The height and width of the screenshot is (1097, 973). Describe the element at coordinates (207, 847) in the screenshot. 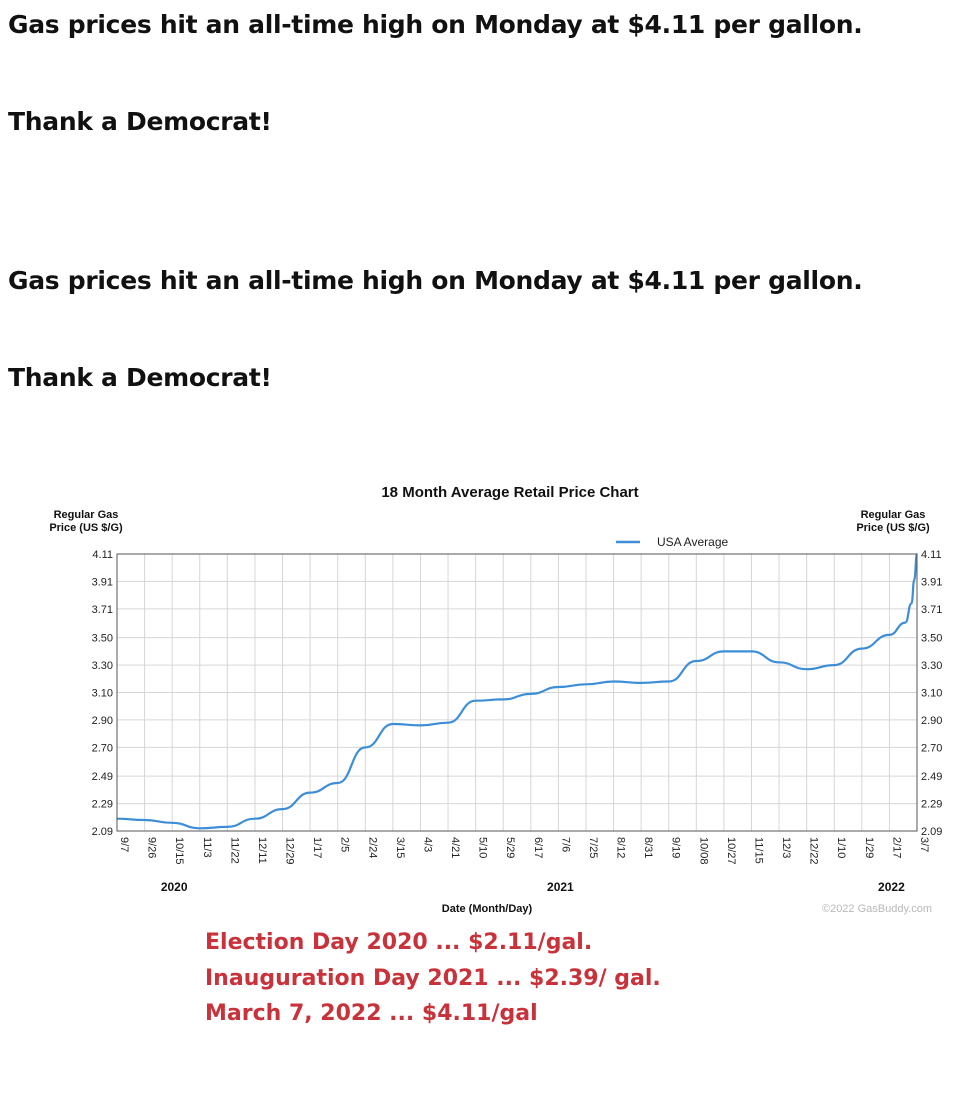

I see `x-tick-label: 11/3` at that location.